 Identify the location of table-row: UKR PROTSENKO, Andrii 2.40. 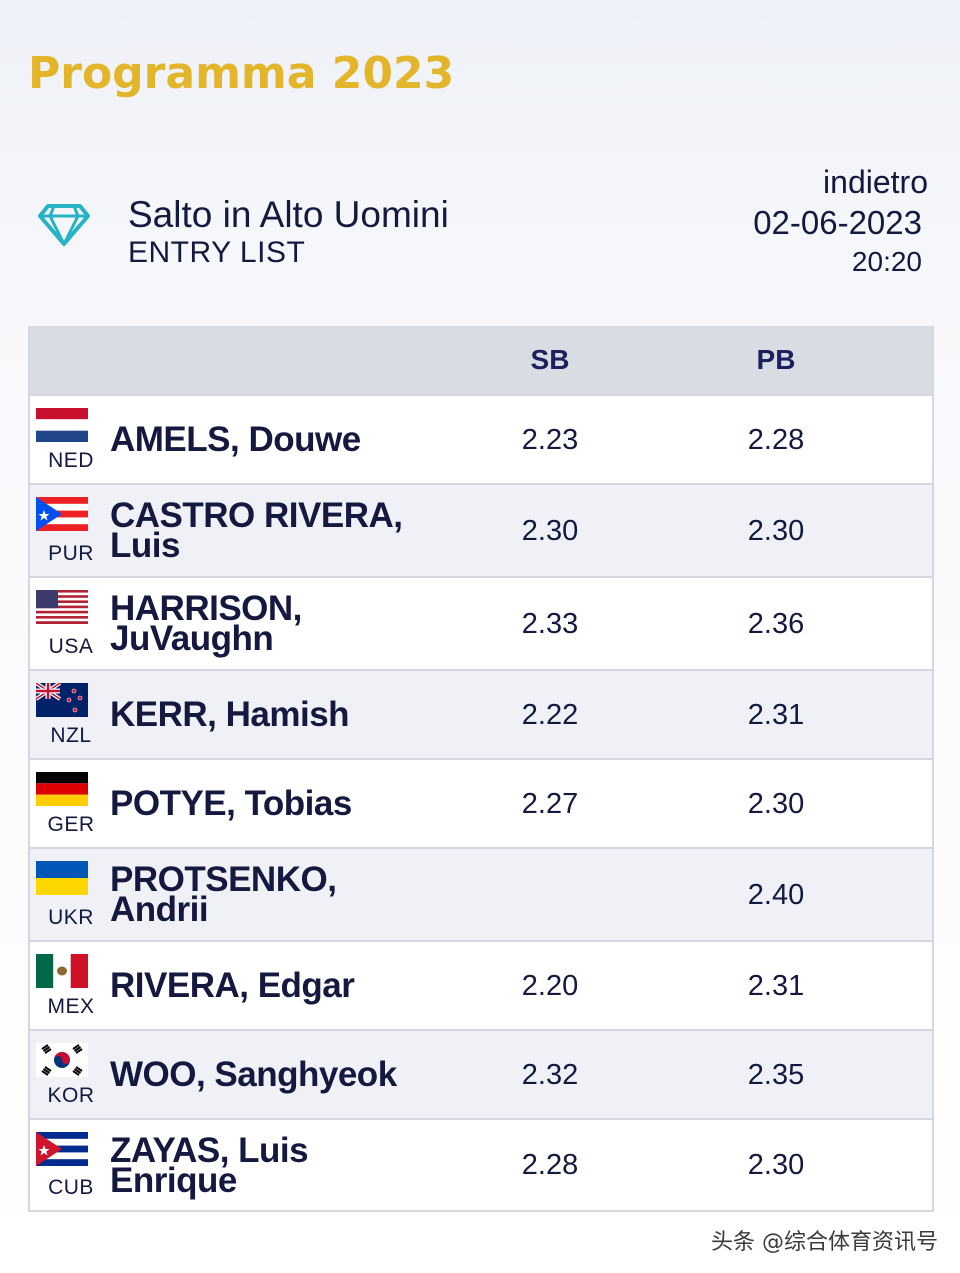
(481, 893).